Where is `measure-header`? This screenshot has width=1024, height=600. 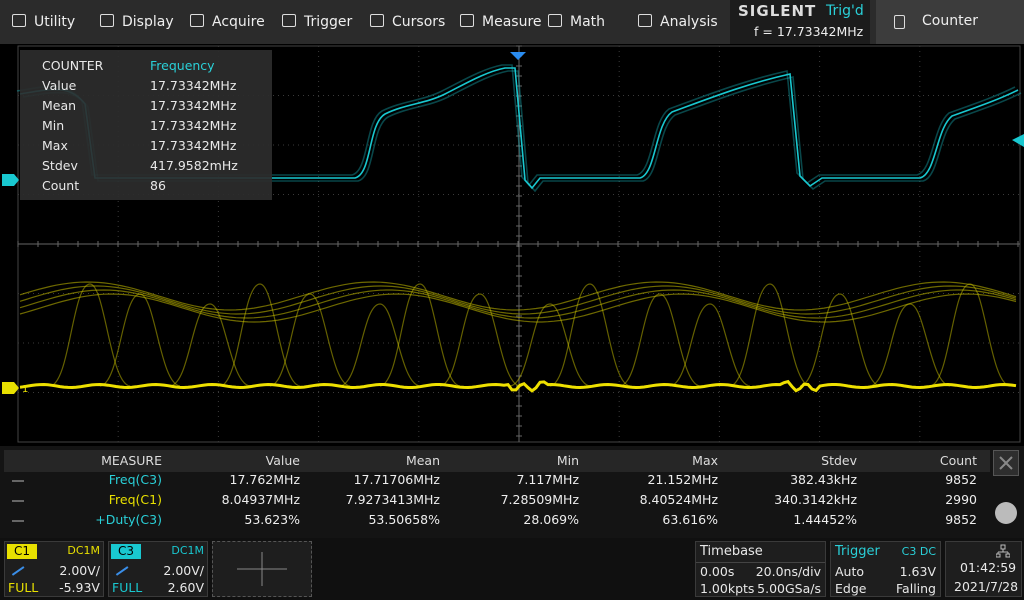
measure-header is located at coordinates (497, 461).